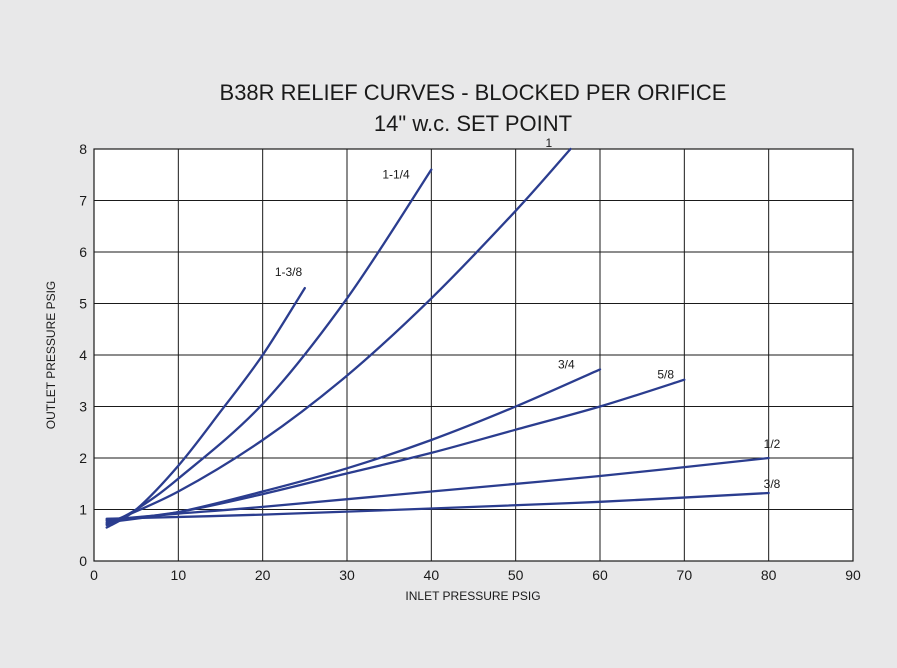 The height and width of the screenshot is (668, 897). Describe the element at coordinates (83, 252) in the screenshot. I see `y-tick-label: 6` at that location.